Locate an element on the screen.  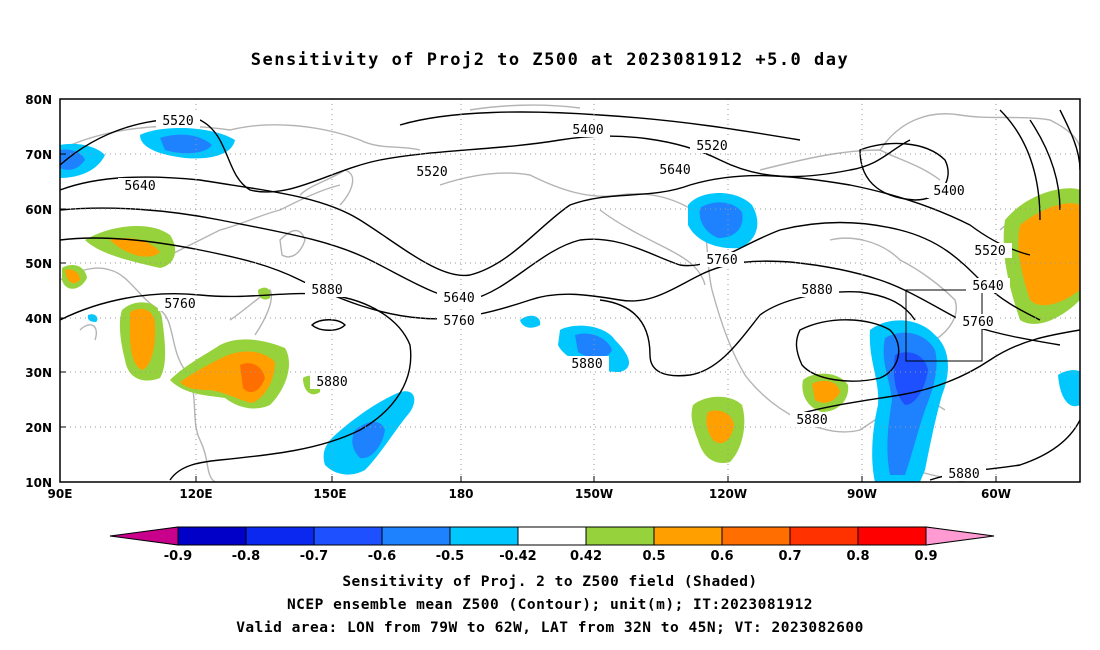
lon-tick-label: 90E is located at coordinates (60, 494).